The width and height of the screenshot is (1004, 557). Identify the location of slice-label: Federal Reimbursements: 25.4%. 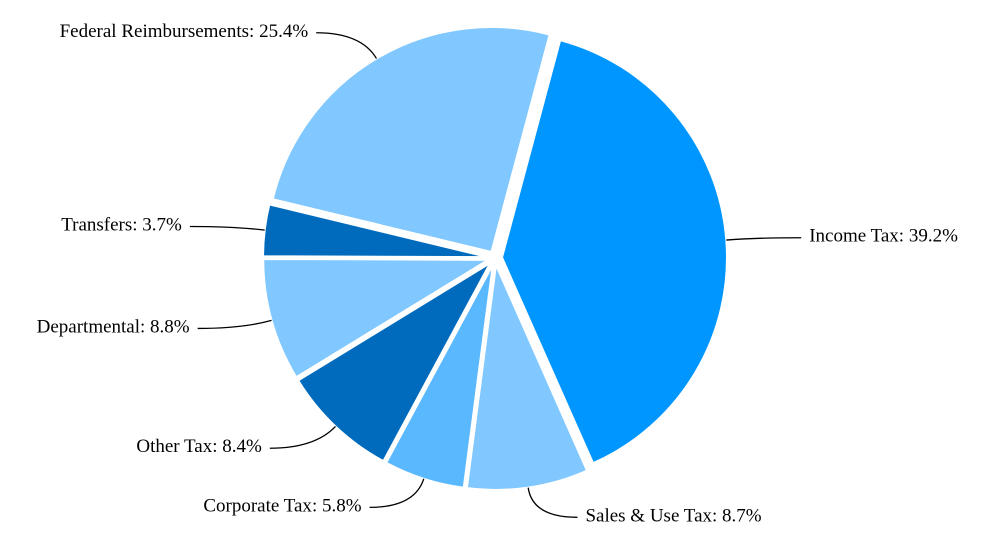
(184, 31).